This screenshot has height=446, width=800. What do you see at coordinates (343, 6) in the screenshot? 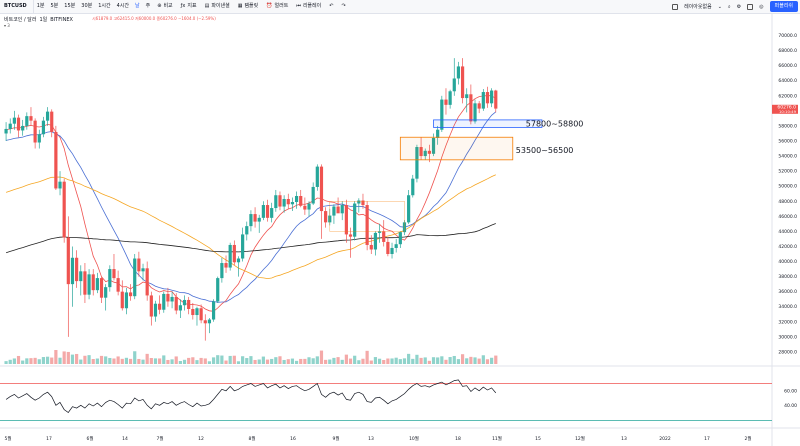
I see `redo-button: ↷` at bounding box center [343, 6].